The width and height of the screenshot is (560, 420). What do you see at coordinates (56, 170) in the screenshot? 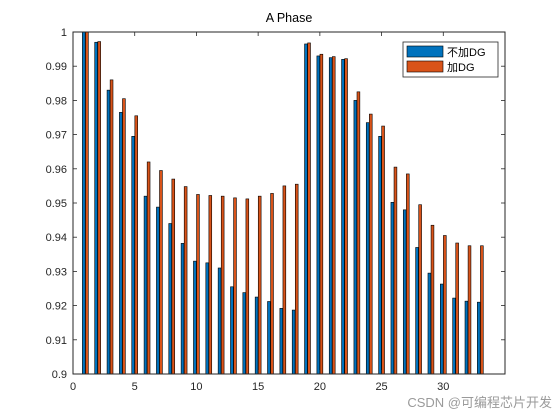
I see `y-tick-label-0.96: 0.96` at bounding box center [56, 170].